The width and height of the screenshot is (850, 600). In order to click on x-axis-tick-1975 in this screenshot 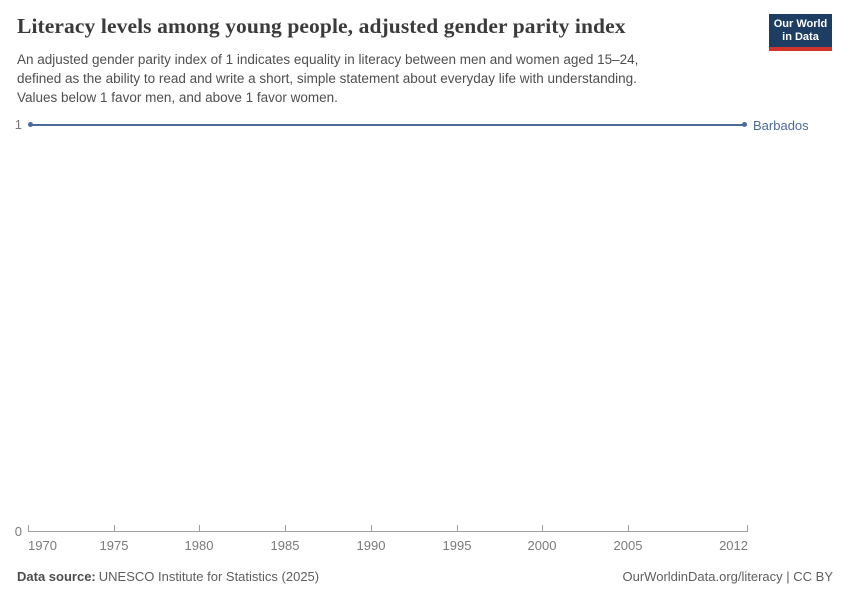, I will do `click(114, 528)`.